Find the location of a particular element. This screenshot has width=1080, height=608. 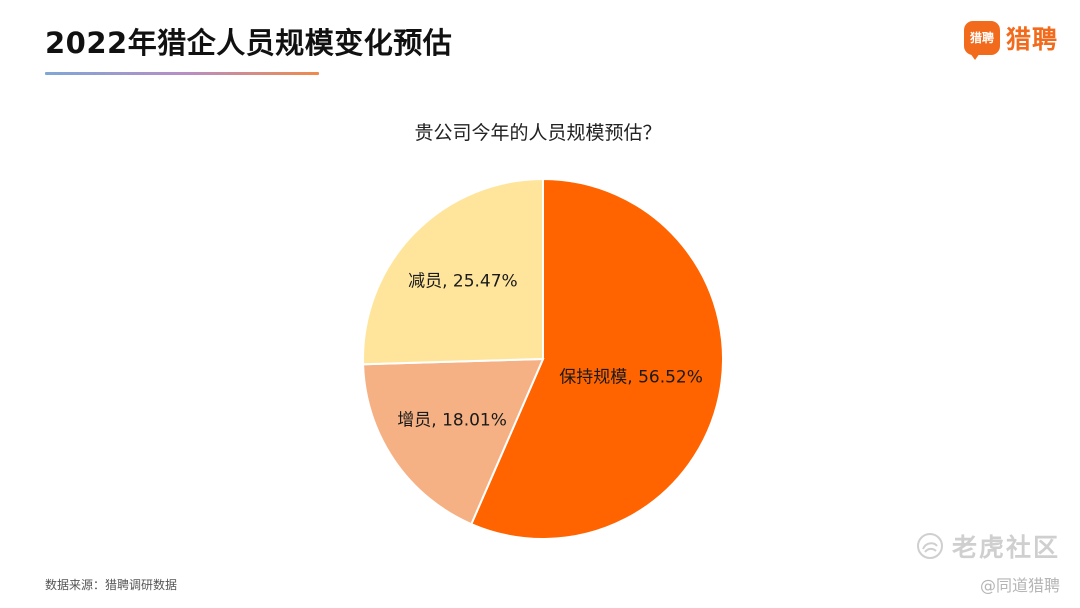

credit-text: @同道猎聘 is located at coordinates (1019, 585).